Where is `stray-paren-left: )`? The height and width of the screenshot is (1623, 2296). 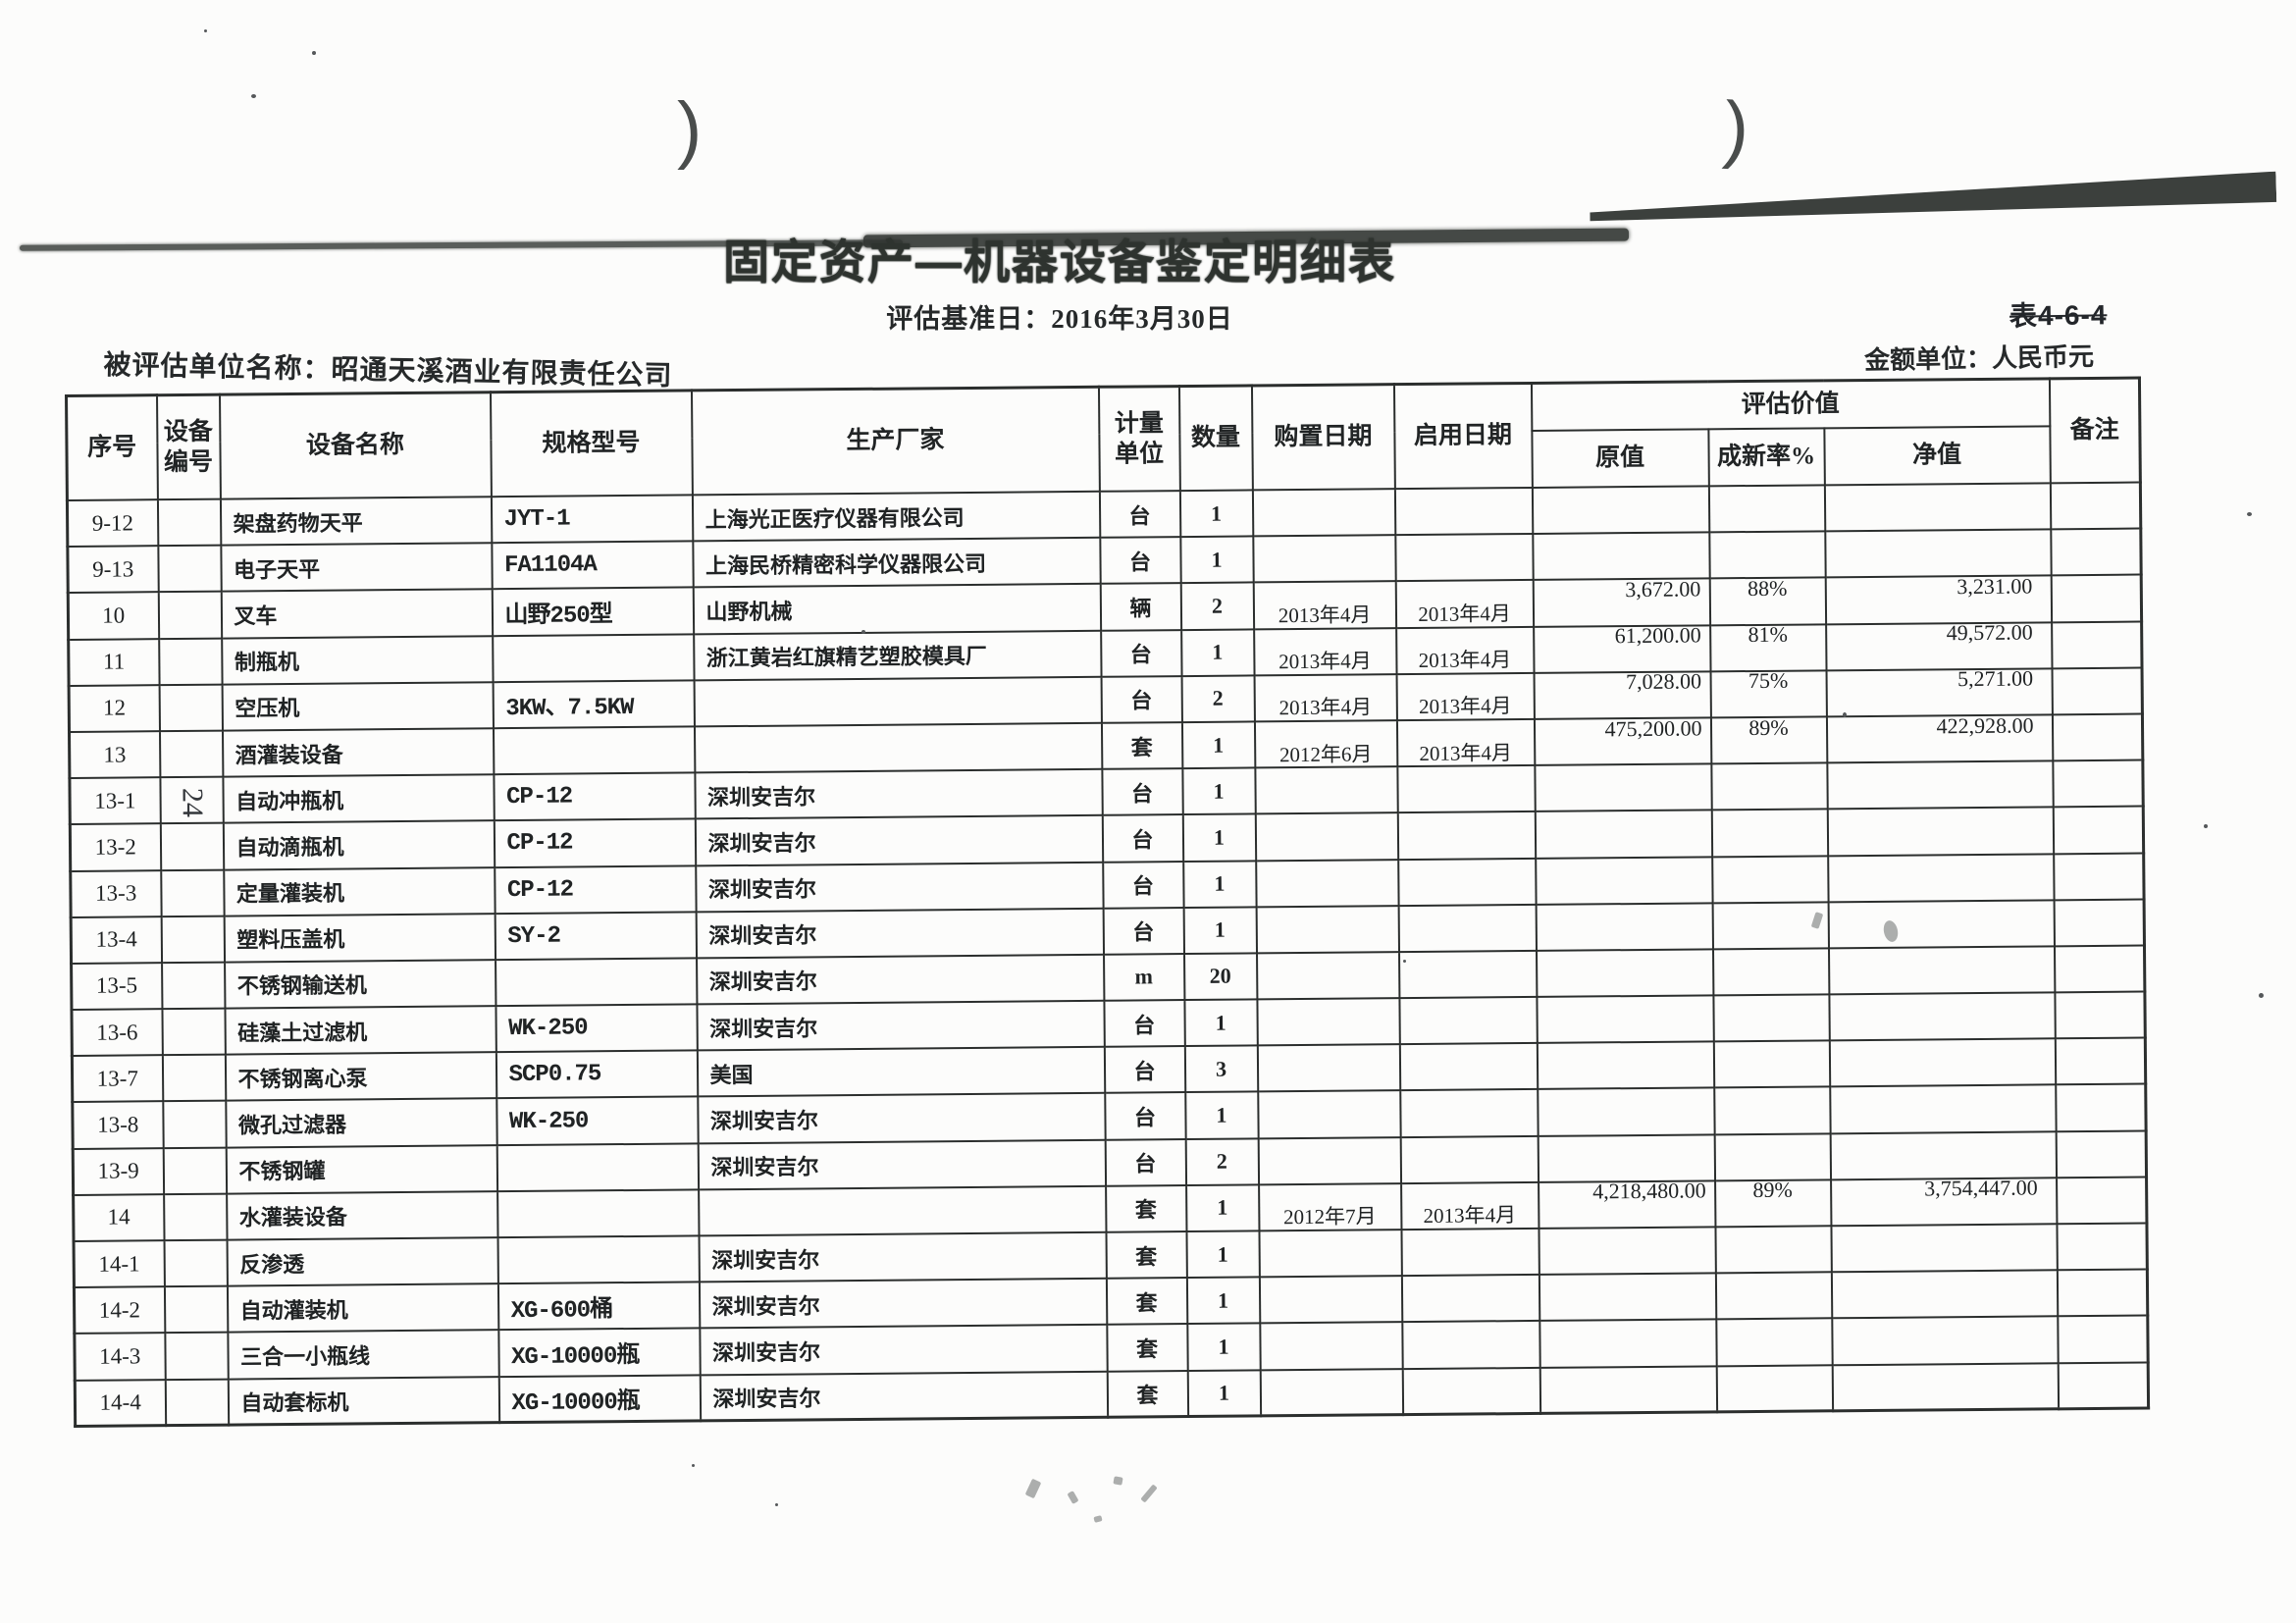
stray-paren-left: ) is located at coordinates (690, 129).